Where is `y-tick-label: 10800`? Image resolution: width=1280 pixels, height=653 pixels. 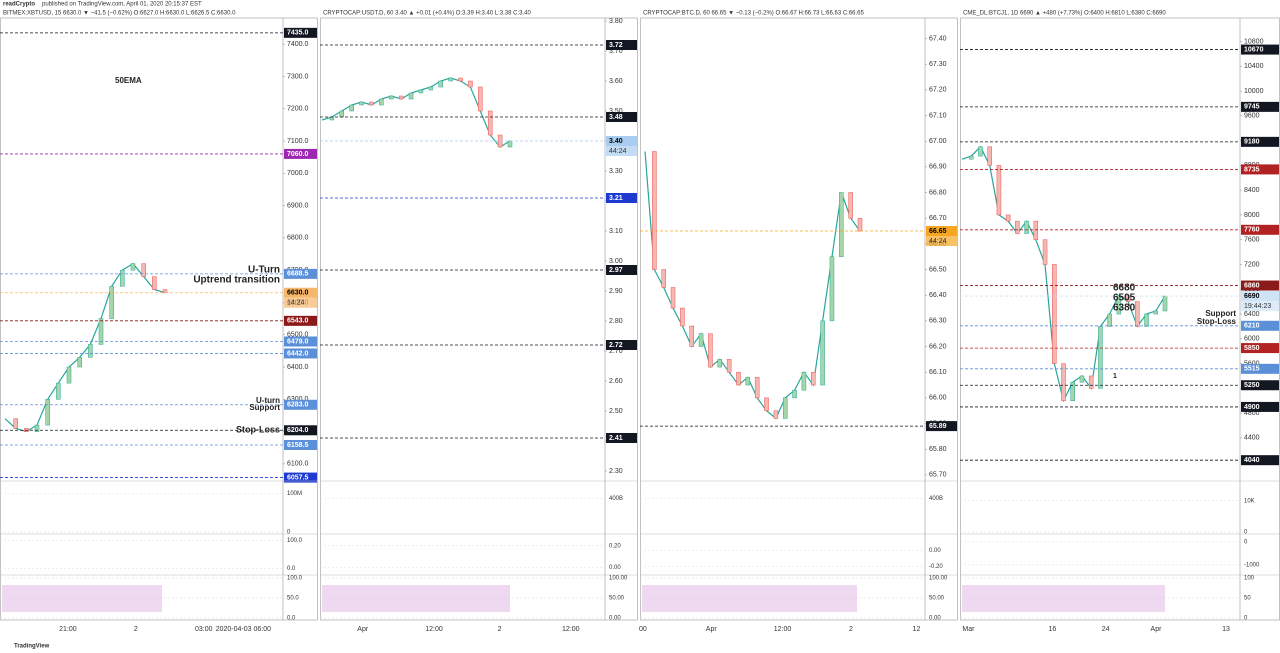 y-tick-label: 10800 is located at coordinates (1254, 41).